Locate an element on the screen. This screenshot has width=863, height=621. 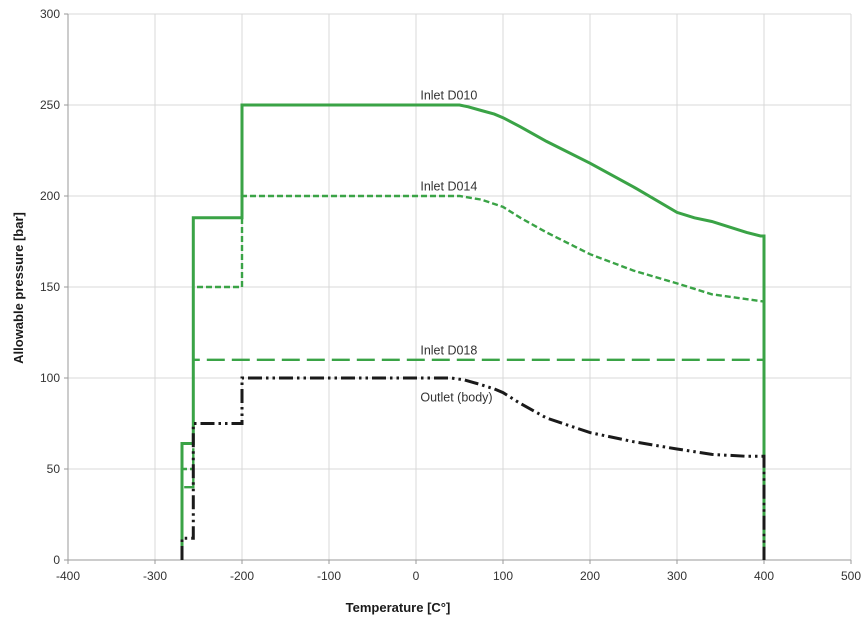
y-tick-label: 150 is located at coordinates (50, 287).